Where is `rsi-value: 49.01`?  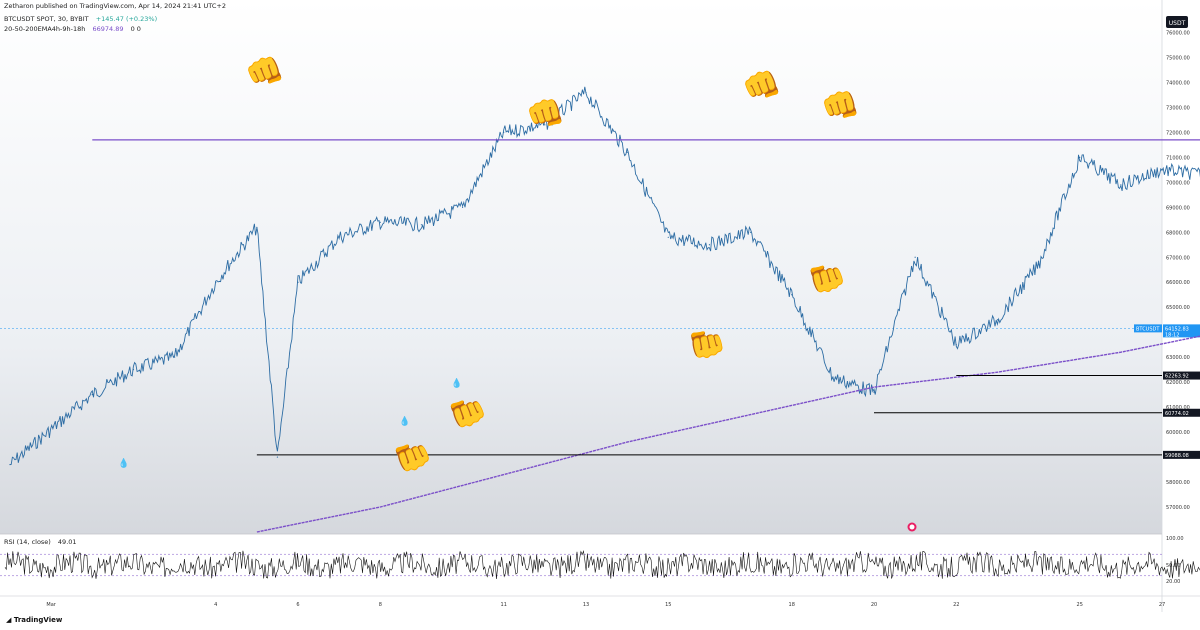 rsi-value: 49.01 is located at coordinates (67, 542).